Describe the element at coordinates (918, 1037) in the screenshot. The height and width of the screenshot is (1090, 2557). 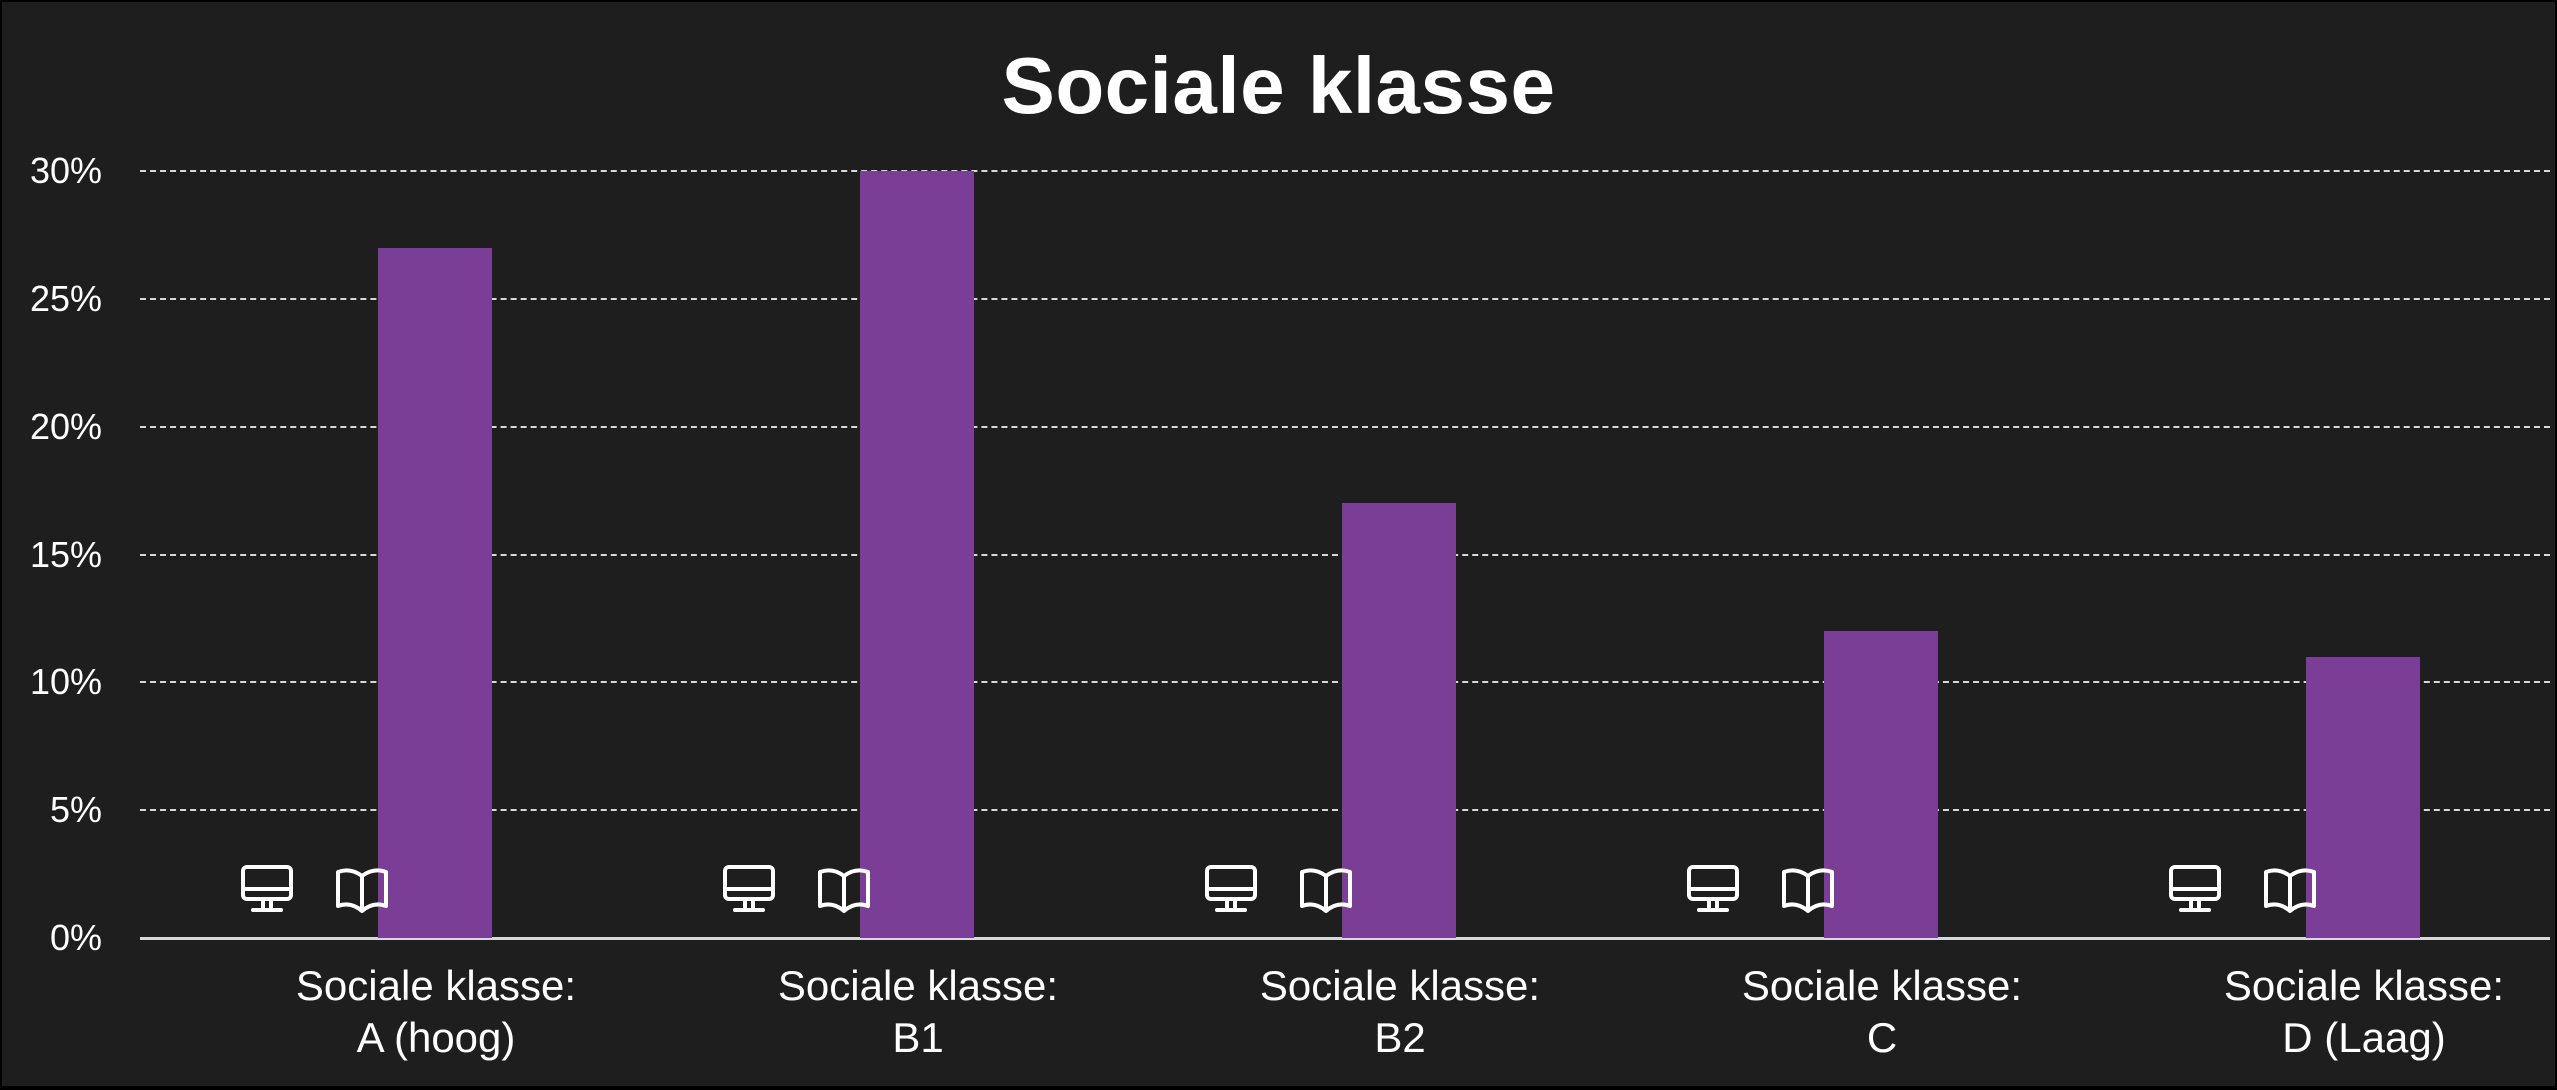
I see `x-label-line2: B1` at that location.